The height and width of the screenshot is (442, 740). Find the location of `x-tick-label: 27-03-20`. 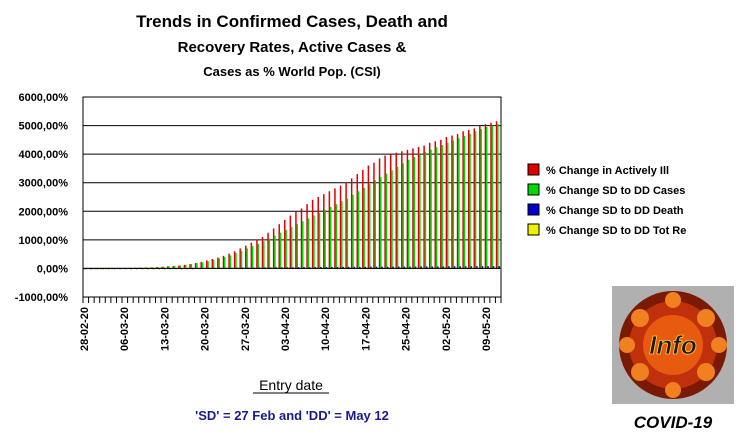

x-tick-label: 27-03-20 is located at coordinates (246, 329).